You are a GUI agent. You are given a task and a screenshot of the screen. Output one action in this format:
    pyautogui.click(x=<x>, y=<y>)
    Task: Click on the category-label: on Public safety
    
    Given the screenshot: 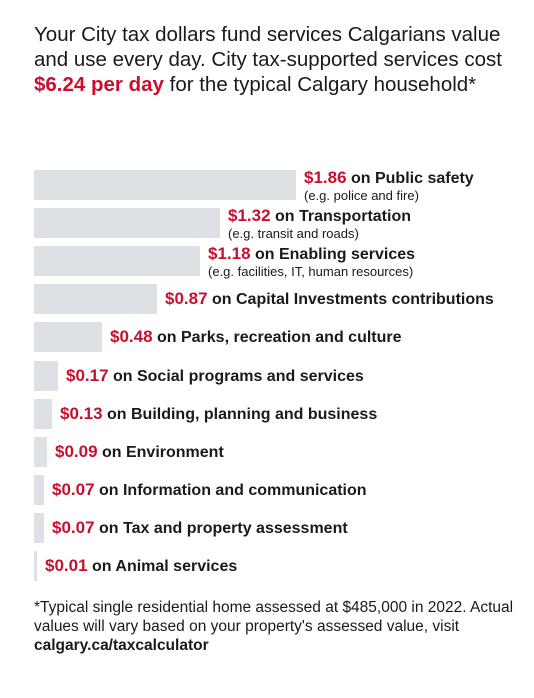 What is the action you would take?
    pyautogui.click(x=410, y=178)
    